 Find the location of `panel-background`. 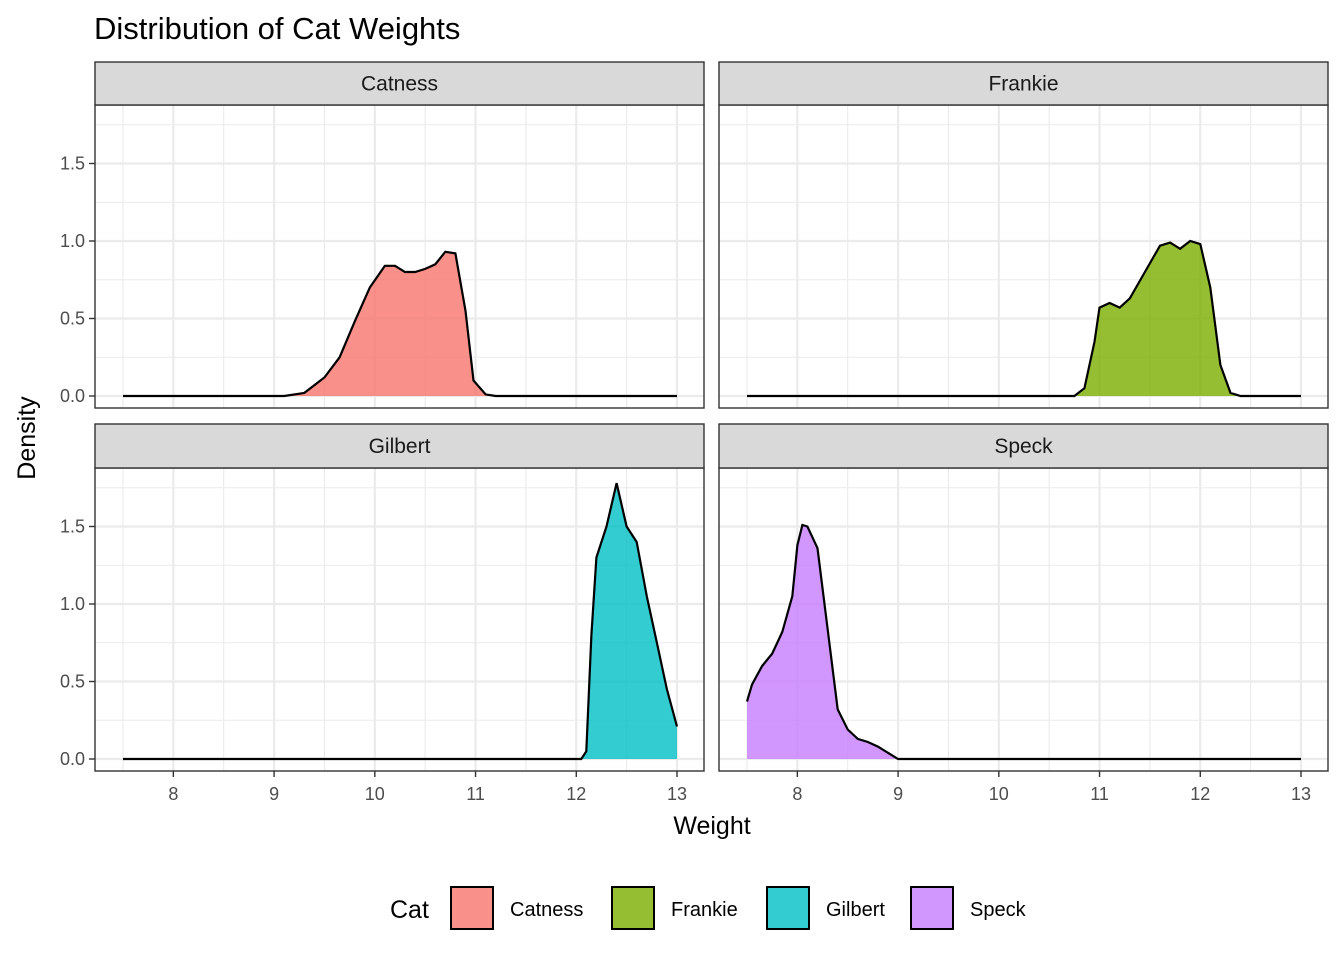

panel-background is located at coordinates (1023, 256).